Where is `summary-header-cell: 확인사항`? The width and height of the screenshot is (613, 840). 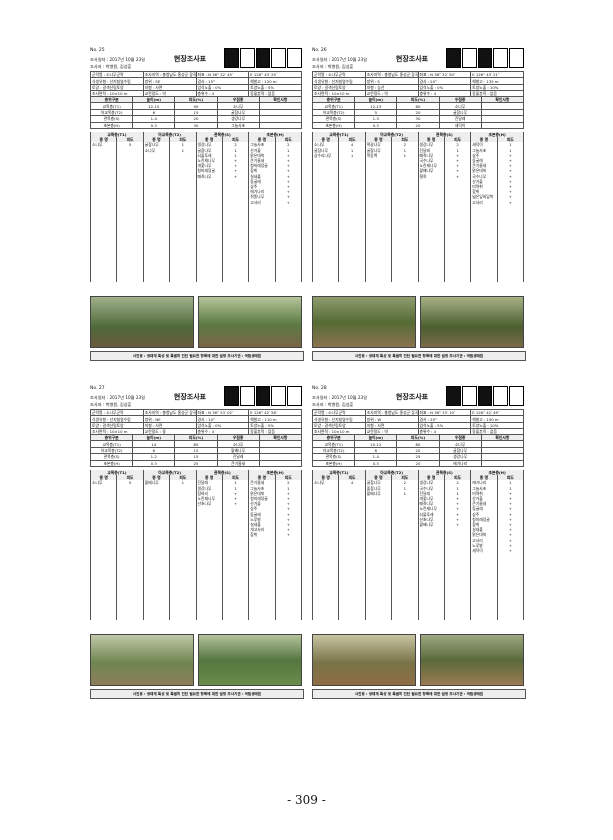 summary-header-cell: 확인사항 is located at coordinates (502, 437).